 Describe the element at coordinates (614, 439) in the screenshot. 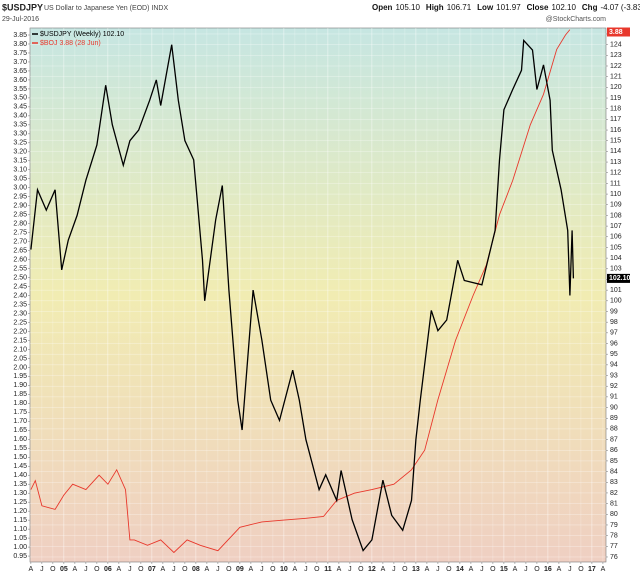

I see `y2-tick-label: 87` at that location.